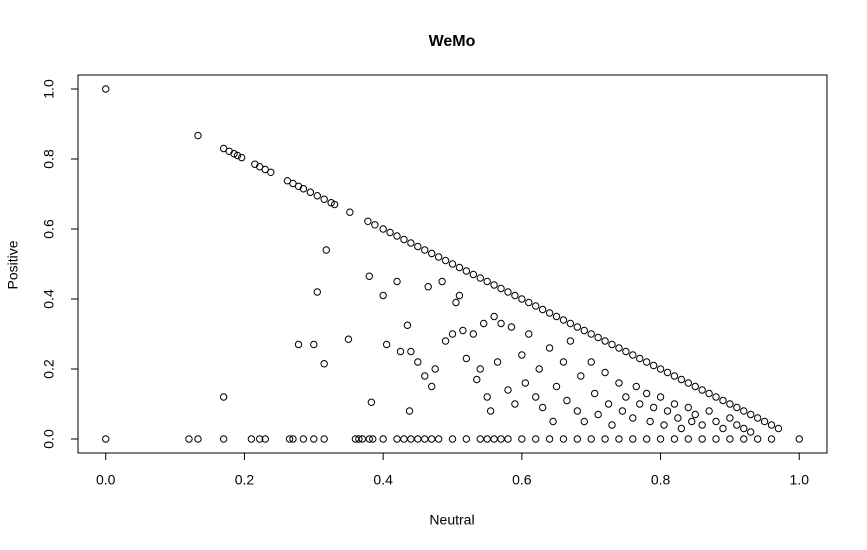  Describe the element at coordinates (13, 264) in the screenshot. I see `y-axis-label: Positive` at that location.